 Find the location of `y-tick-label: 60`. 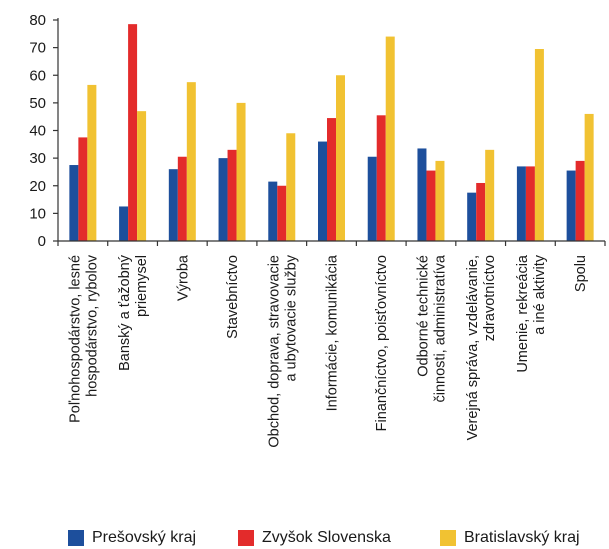

y-tick-label: 60 is located at coordinates (37, 75).